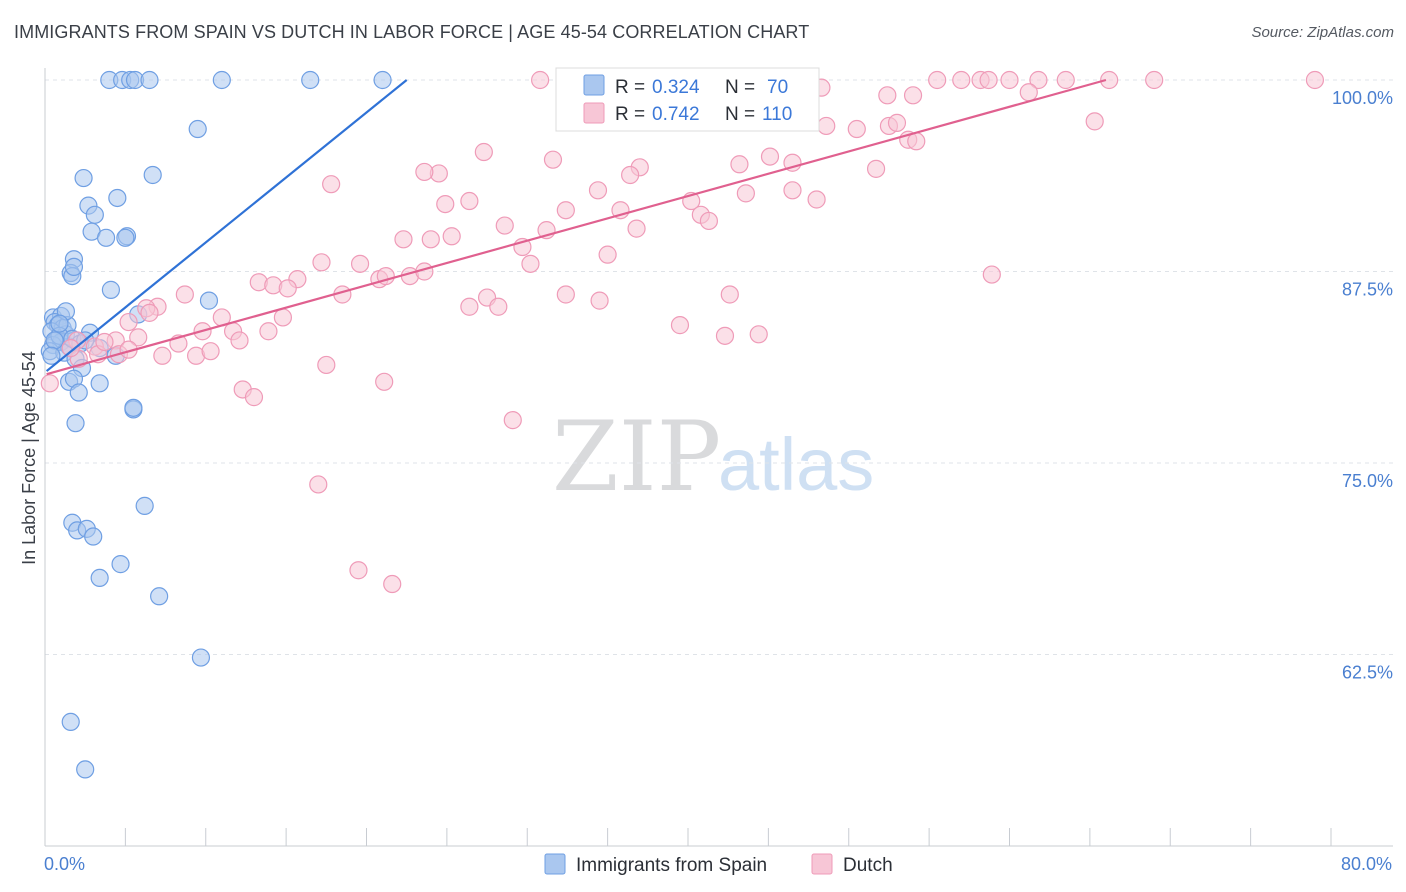  What do you see at coordinates (1362, 385) in the screenshot?
I see `y-tick-labels: 62.5% 75.0% 87.5% 100.0%` at bounding box center [1362, 385].